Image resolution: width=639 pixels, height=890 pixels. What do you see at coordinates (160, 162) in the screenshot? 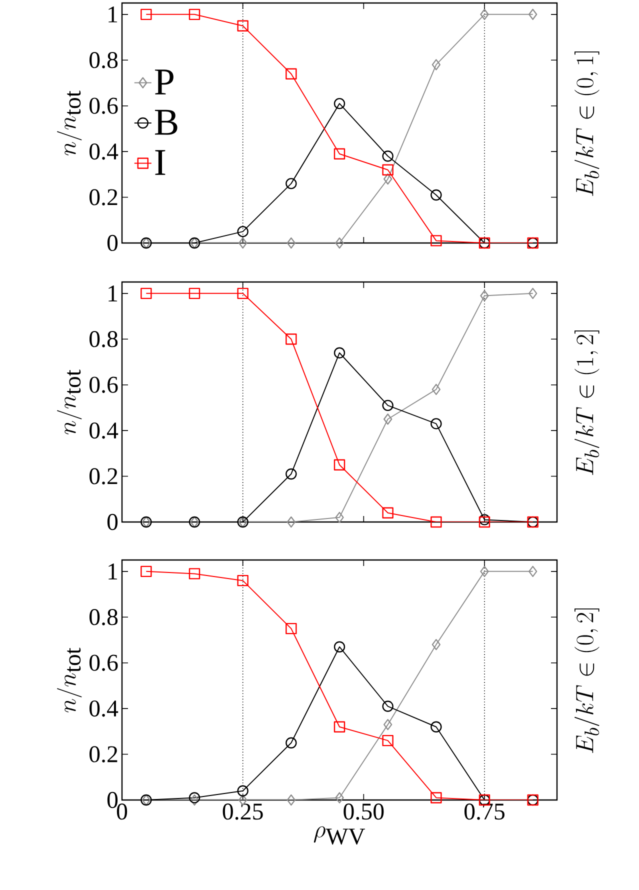
I see `legend-label: I` at bounding box center [160, 162].